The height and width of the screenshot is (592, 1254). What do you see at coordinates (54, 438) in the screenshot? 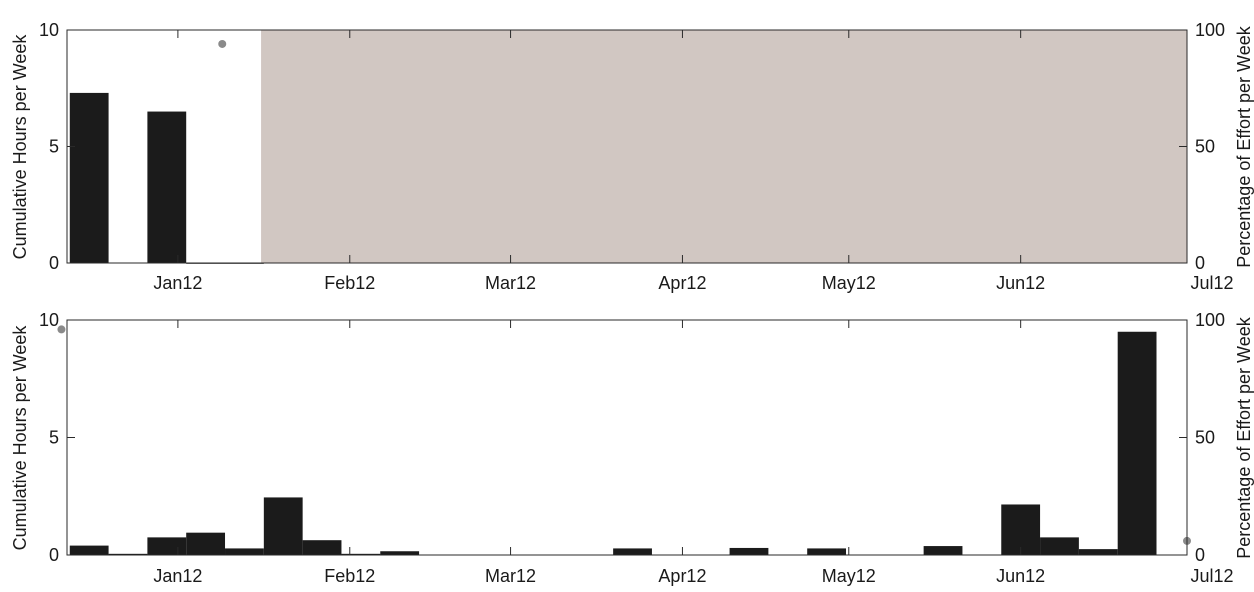
I see `bottom-ytick-label-5: 5` at bounding box center [54, 438].